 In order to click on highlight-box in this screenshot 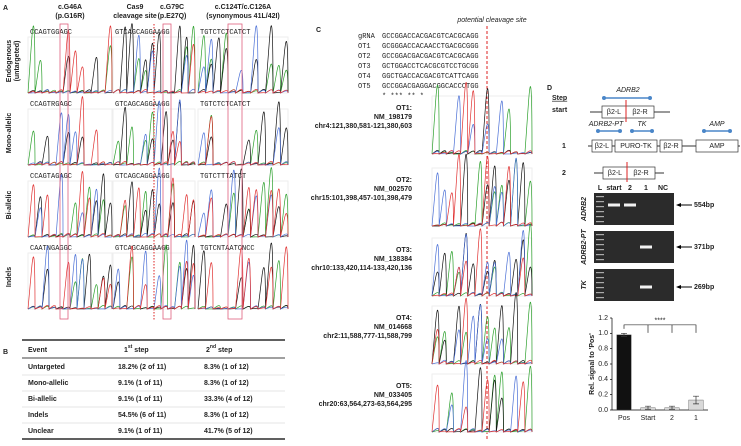, I will do `click(64, 171)`.